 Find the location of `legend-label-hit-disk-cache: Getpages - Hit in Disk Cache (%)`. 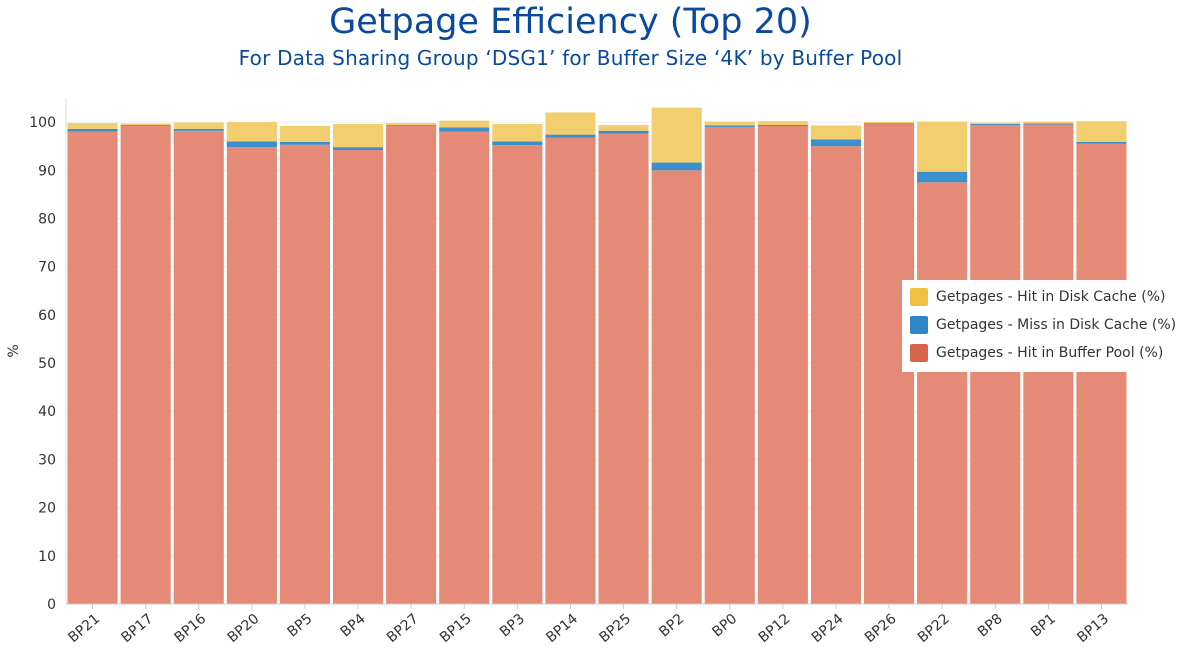

legend-label-hit-disk-cache: Getpages - Hit in Disk Cache (%) is located at coordinates (1051, 297).